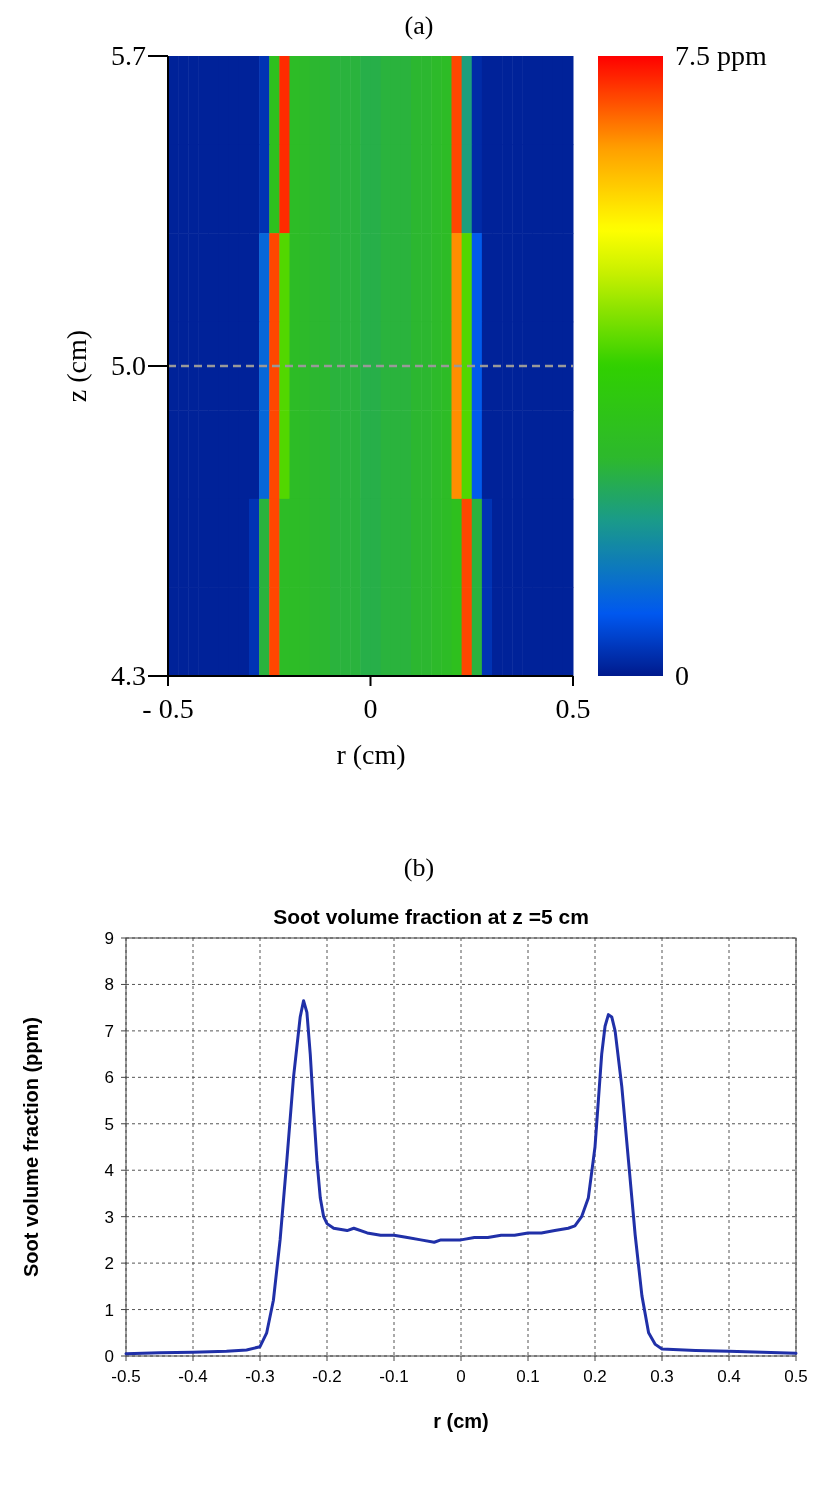 The image size is (822, 1488). Describe the element at coordinates (109, 1310) in the screenshot. I see `y-tick-label: 1` at that location.